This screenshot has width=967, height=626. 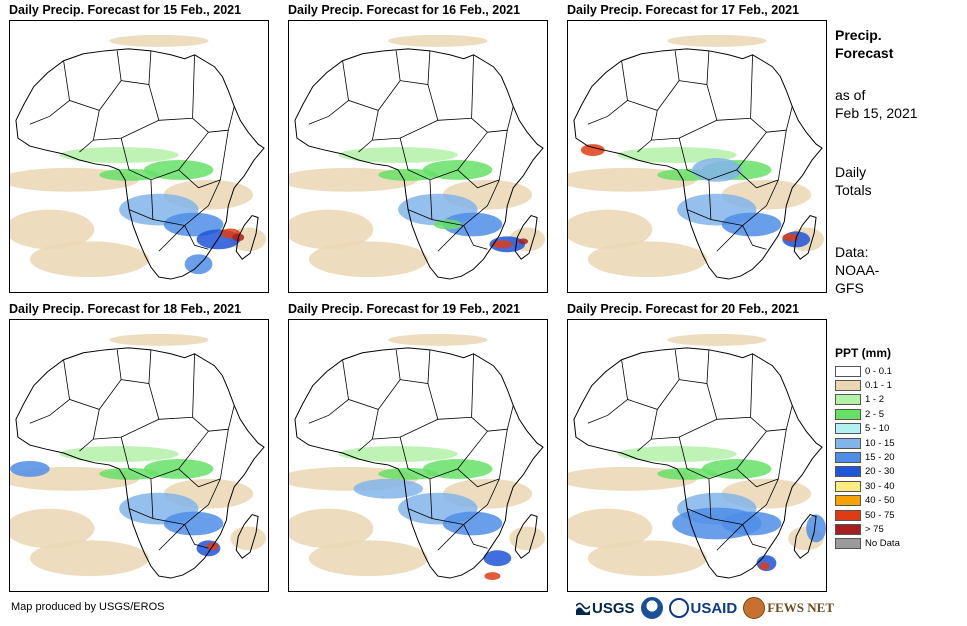 What do you see at coordinates (897, 472) in the screenshot?
I see `legend-item: 20 - 30` at bounding box center [897, 472].